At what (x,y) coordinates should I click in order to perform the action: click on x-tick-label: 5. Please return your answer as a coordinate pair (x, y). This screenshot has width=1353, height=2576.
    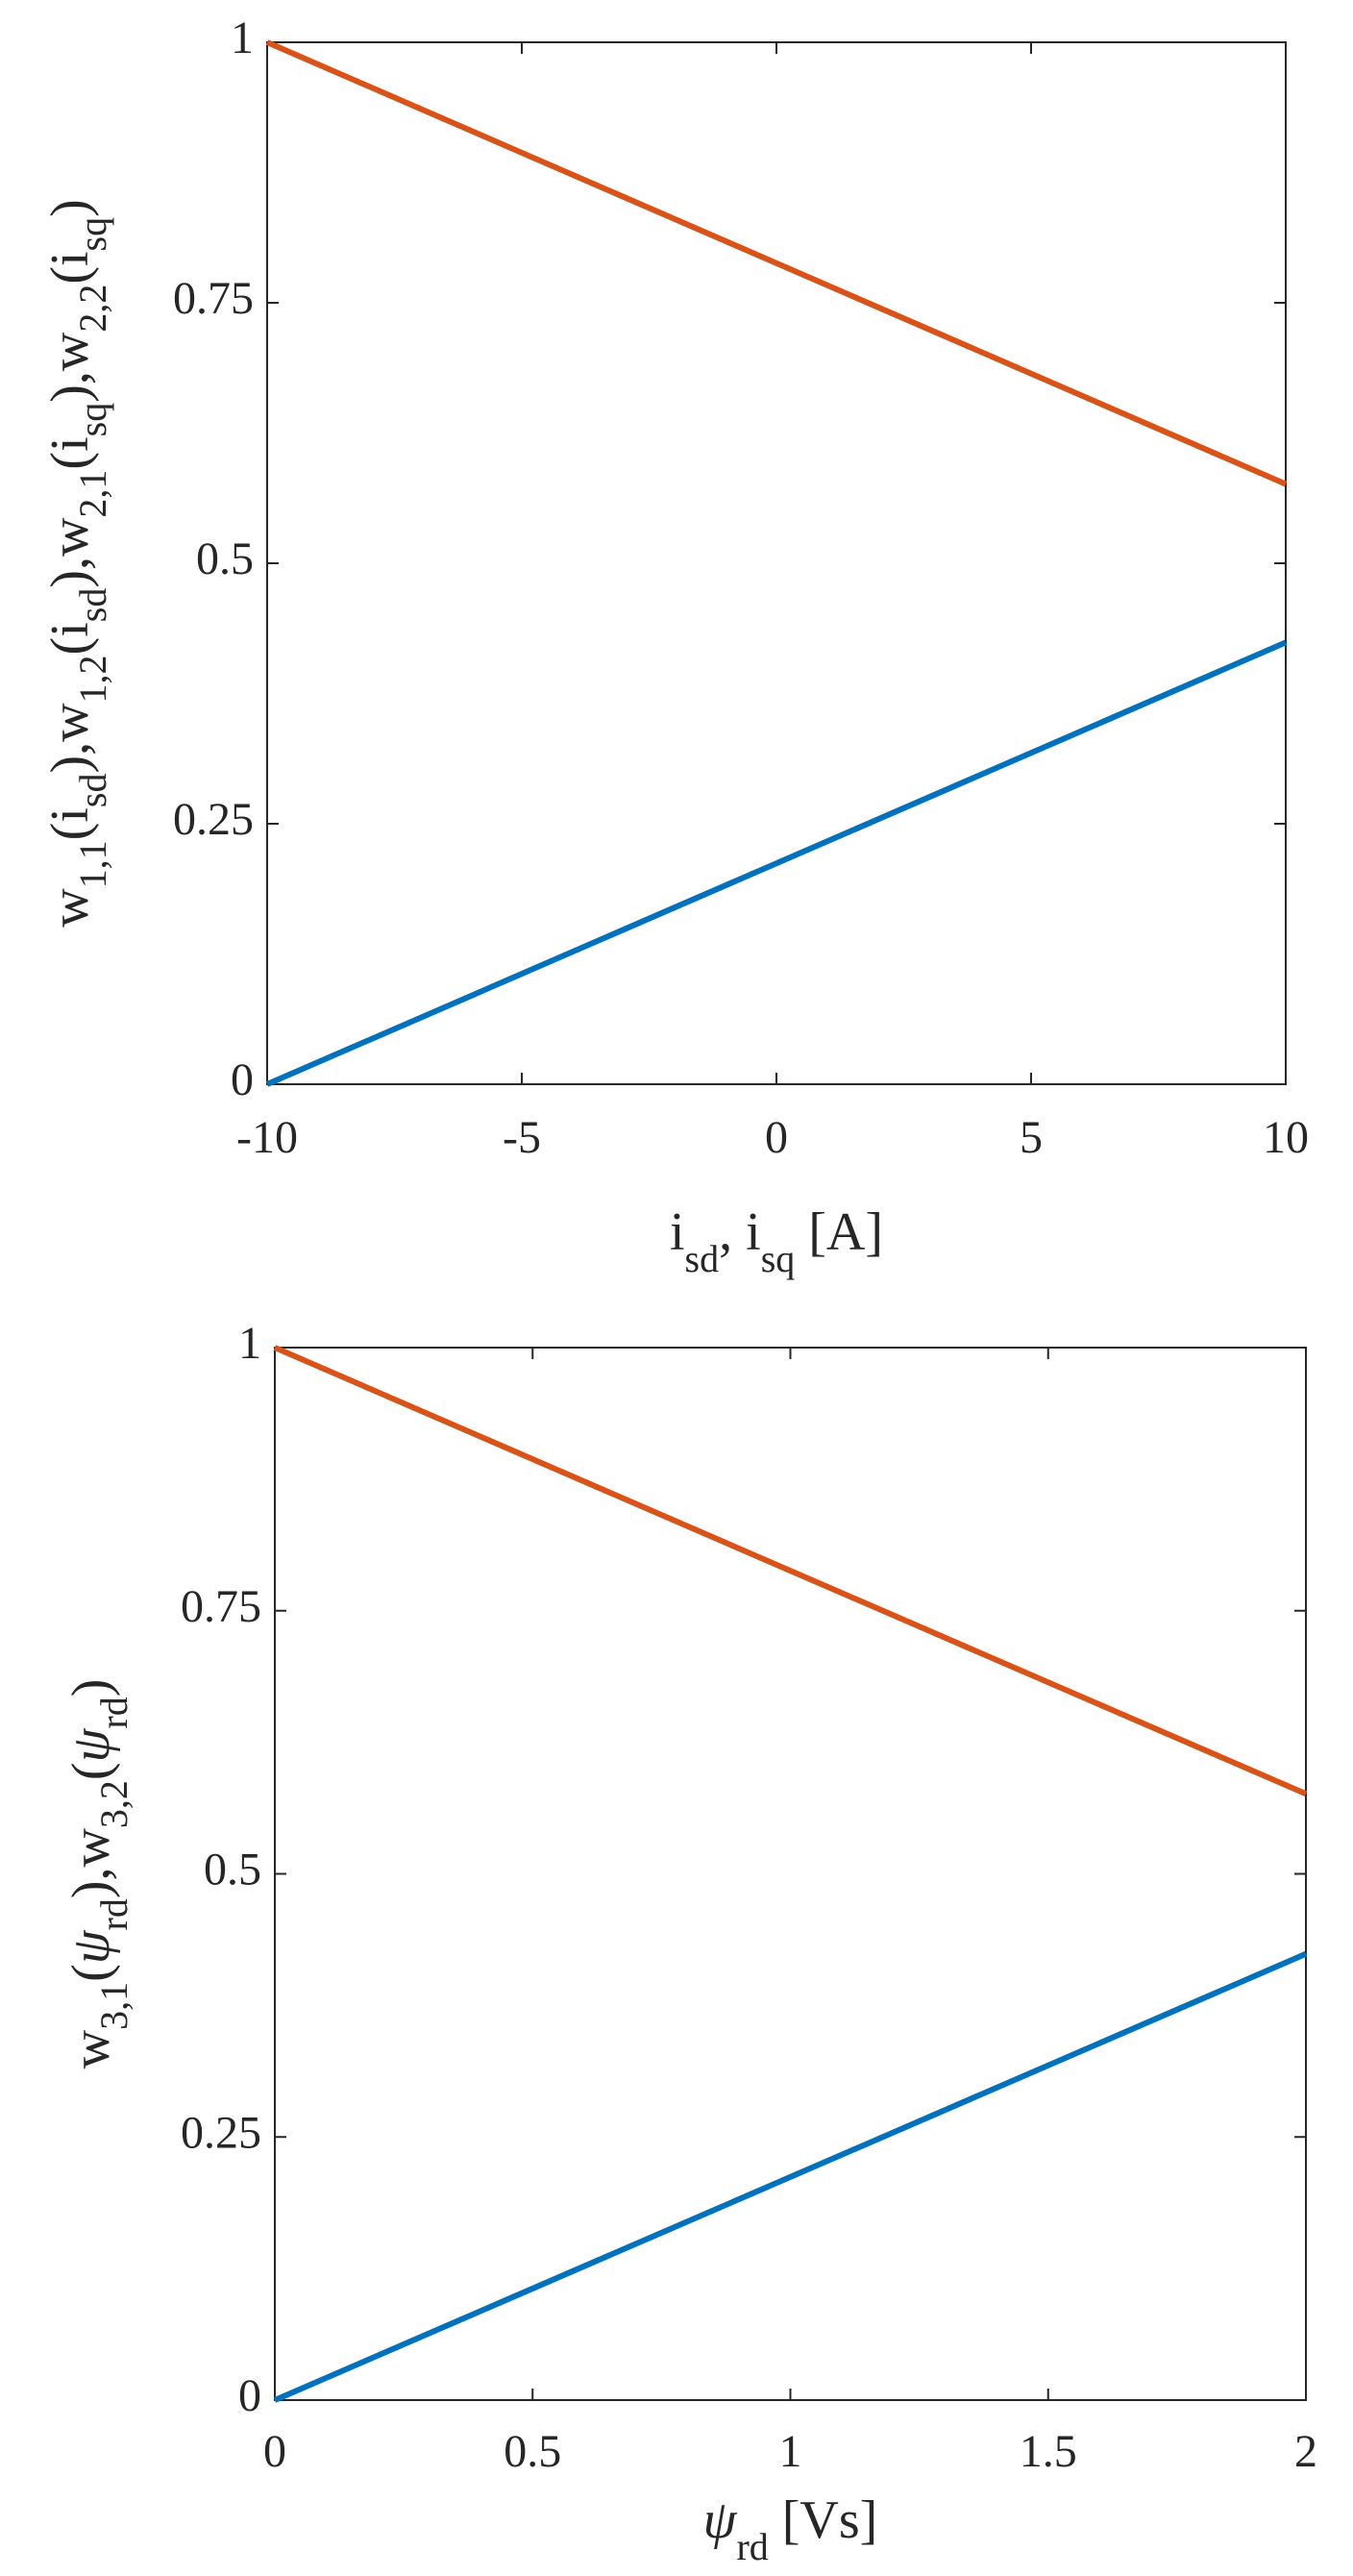
    Looking at the image, I should click on (1031, 1137).